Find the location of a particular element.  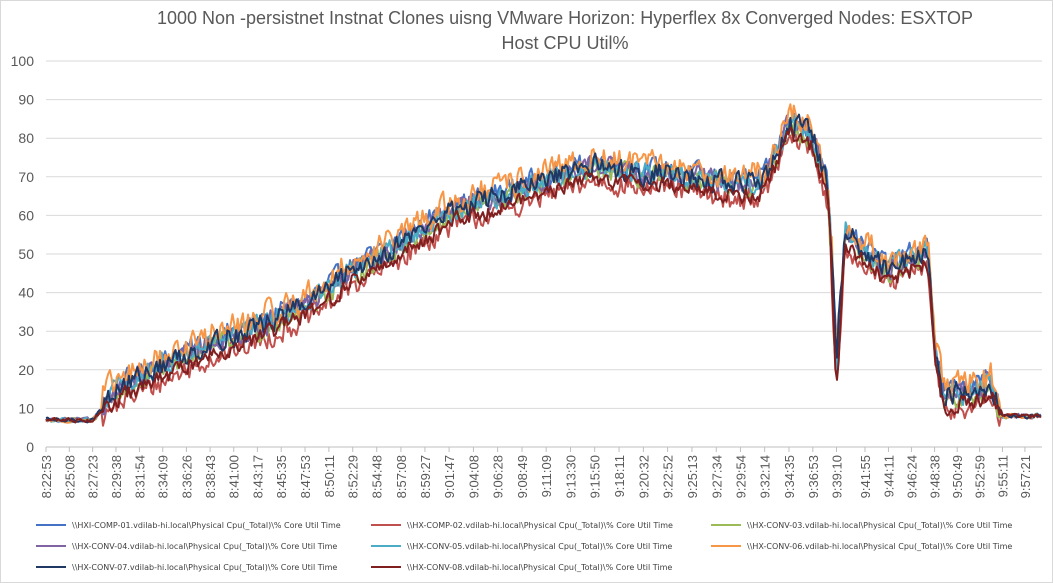

x-tick-label: 8:54:48 is located at coordinates (377, 476).